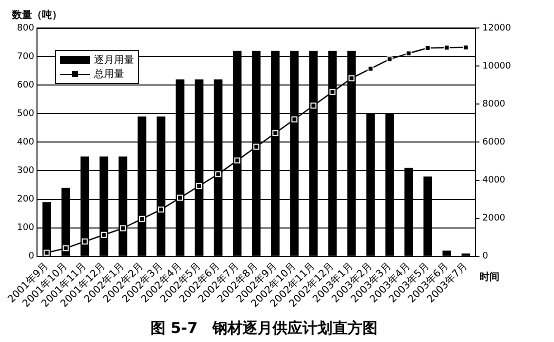 Image resolution: width=554 pixels, height=342 pixels. Describe the element at coordinates (25, 28) in the screenshot. I see `y-tick-label: 800` at that location.